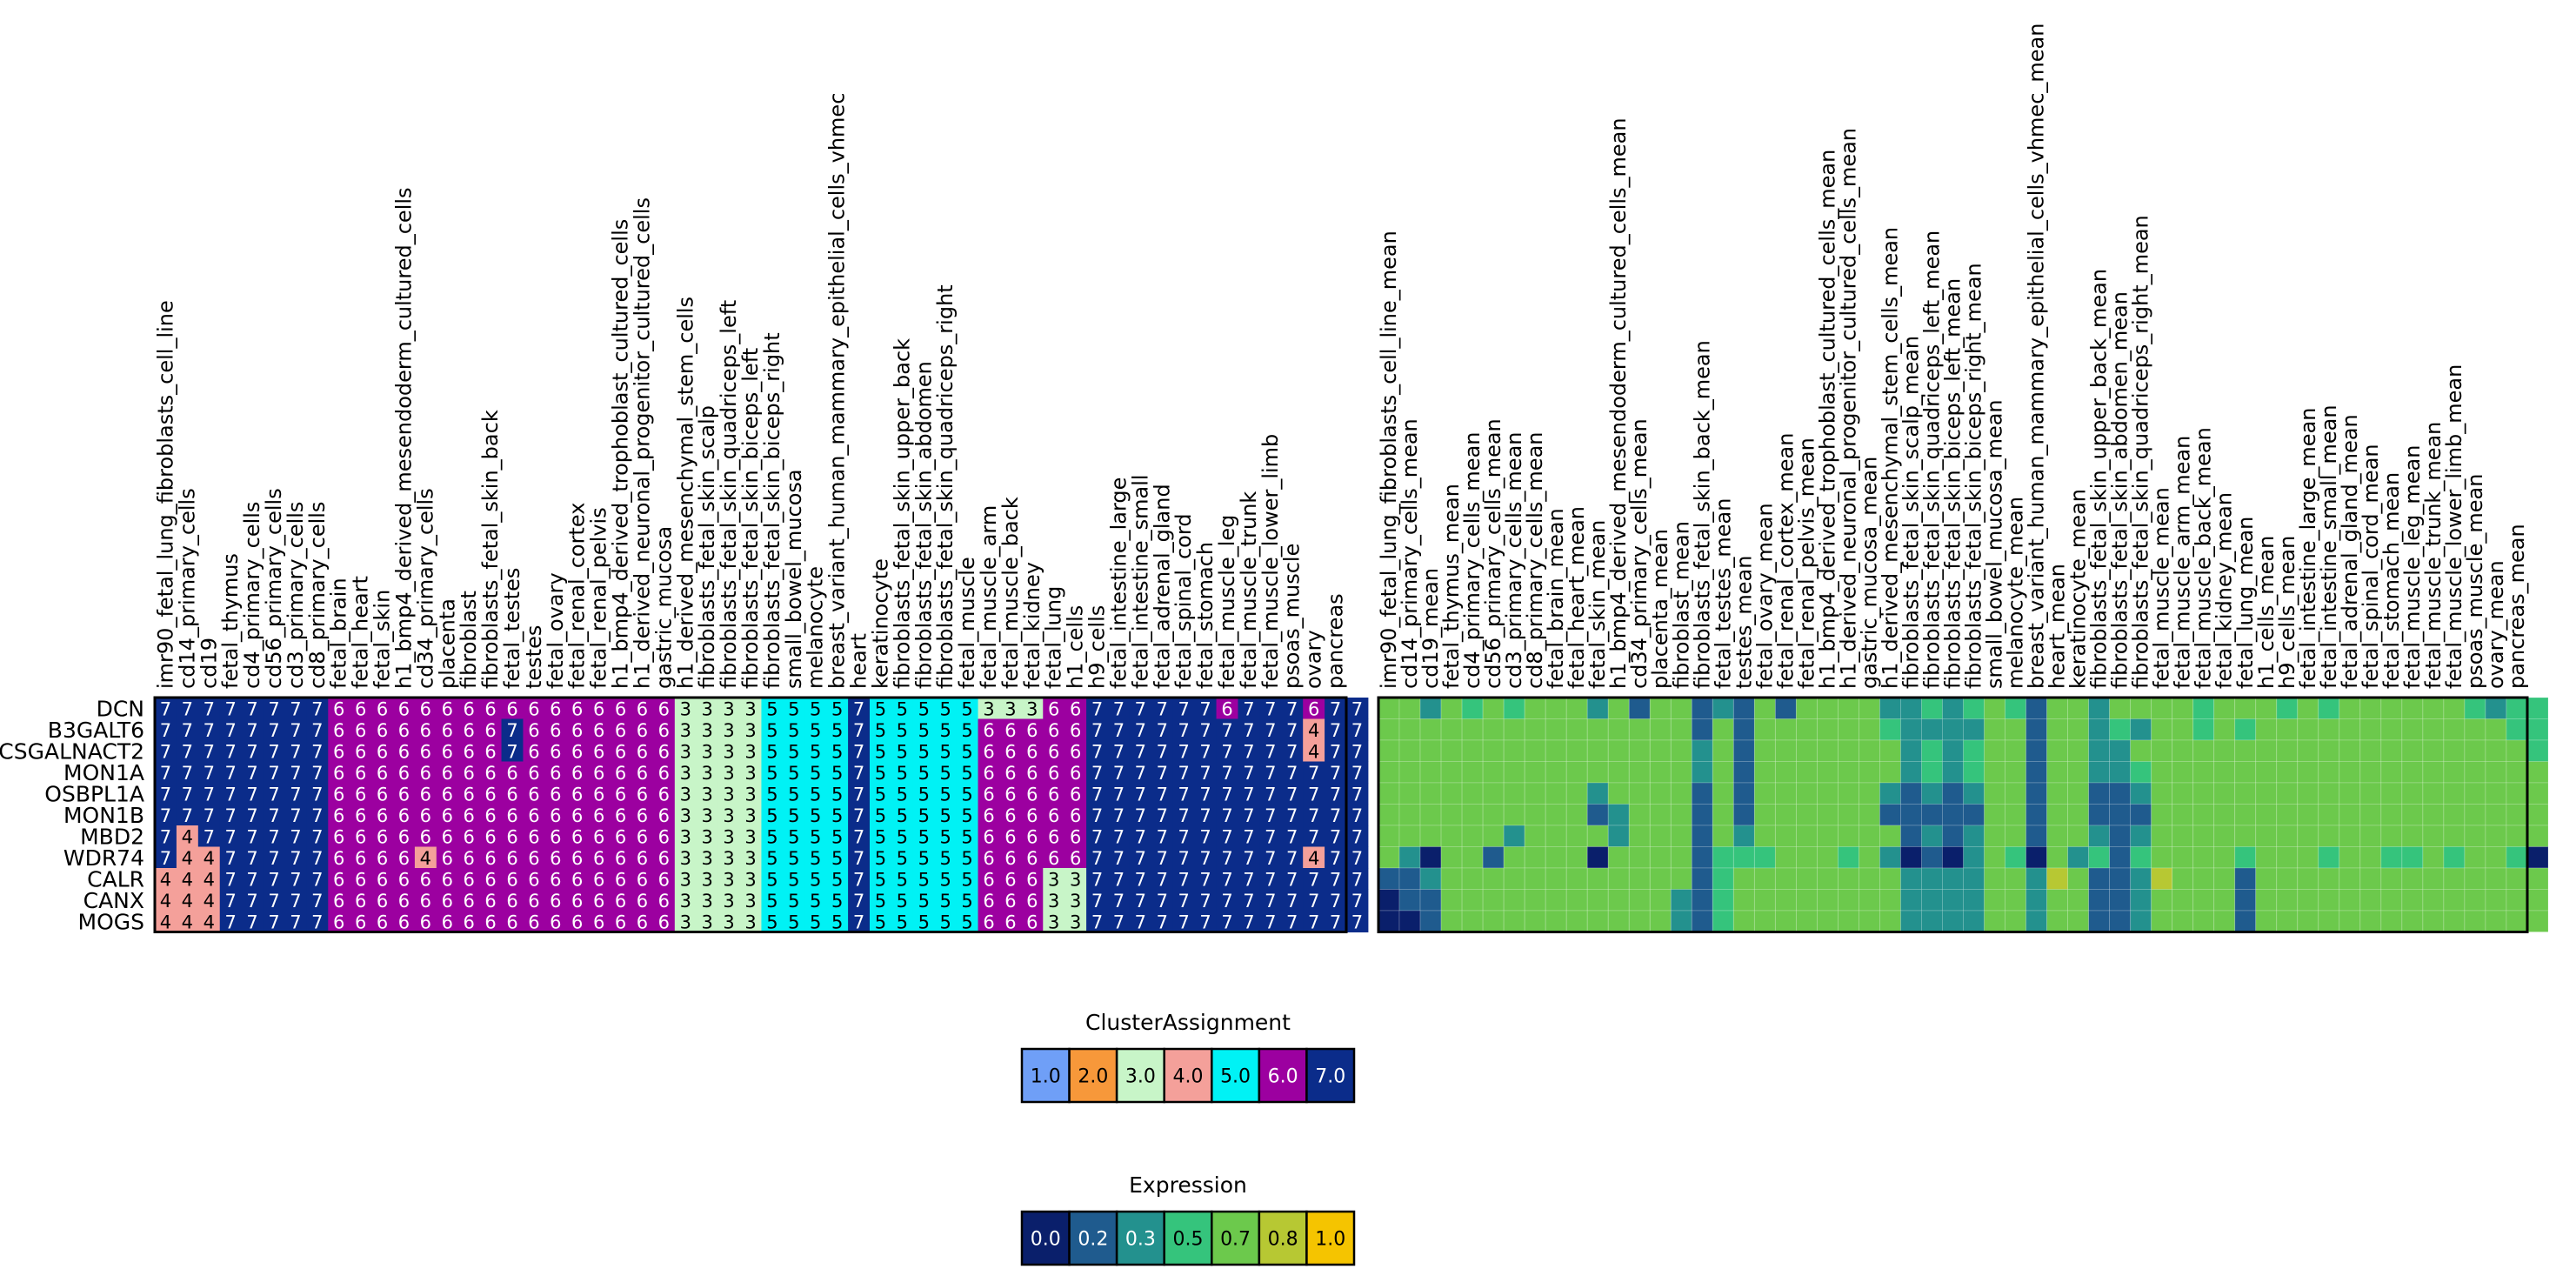 The width and height of the screenshot is (2576, 1269). What do you see at coordinates (859, 661) in the screenshot?
I see `column-label: heart` at bounding box center [859, 661].